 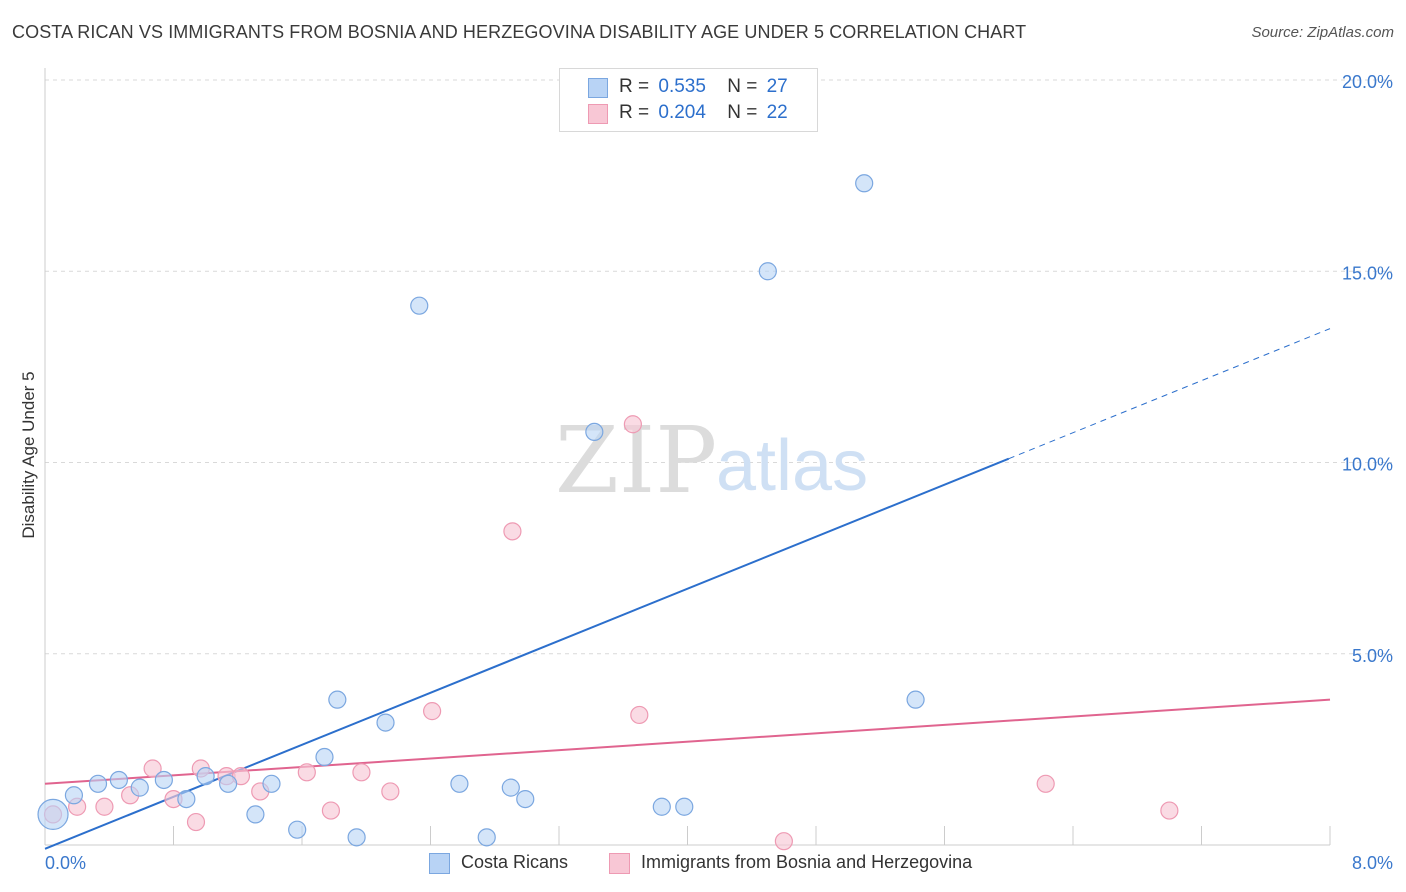 What do you see at coordinates (777, 86) in the screenshot?
I see `legend-n-value: 27` at bounding box center [777, 86].